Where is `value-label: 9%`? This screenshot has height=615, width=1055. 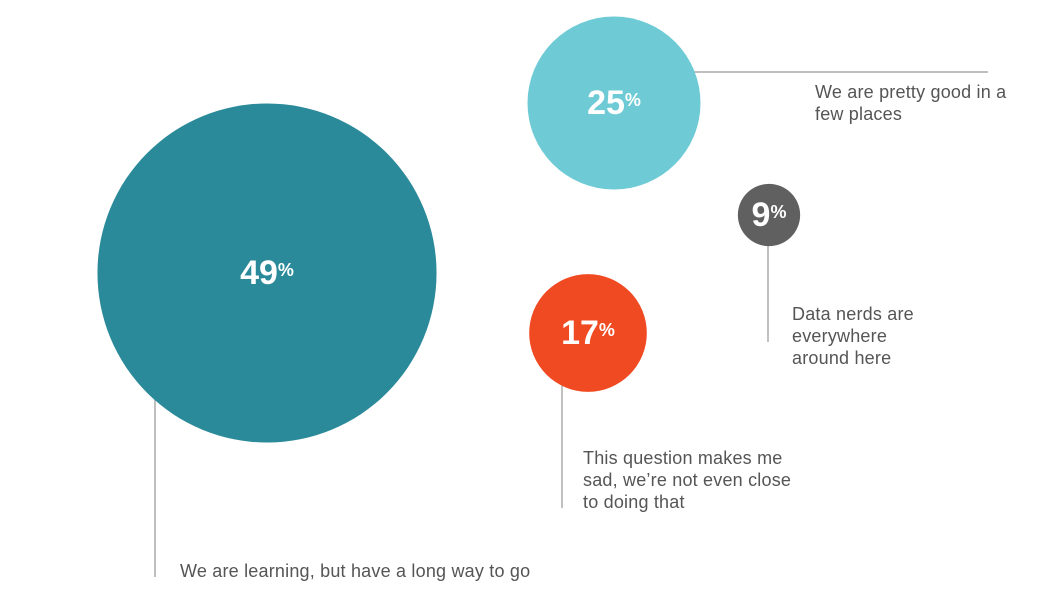 value-label: 9% is located at coordinates (769, 215).